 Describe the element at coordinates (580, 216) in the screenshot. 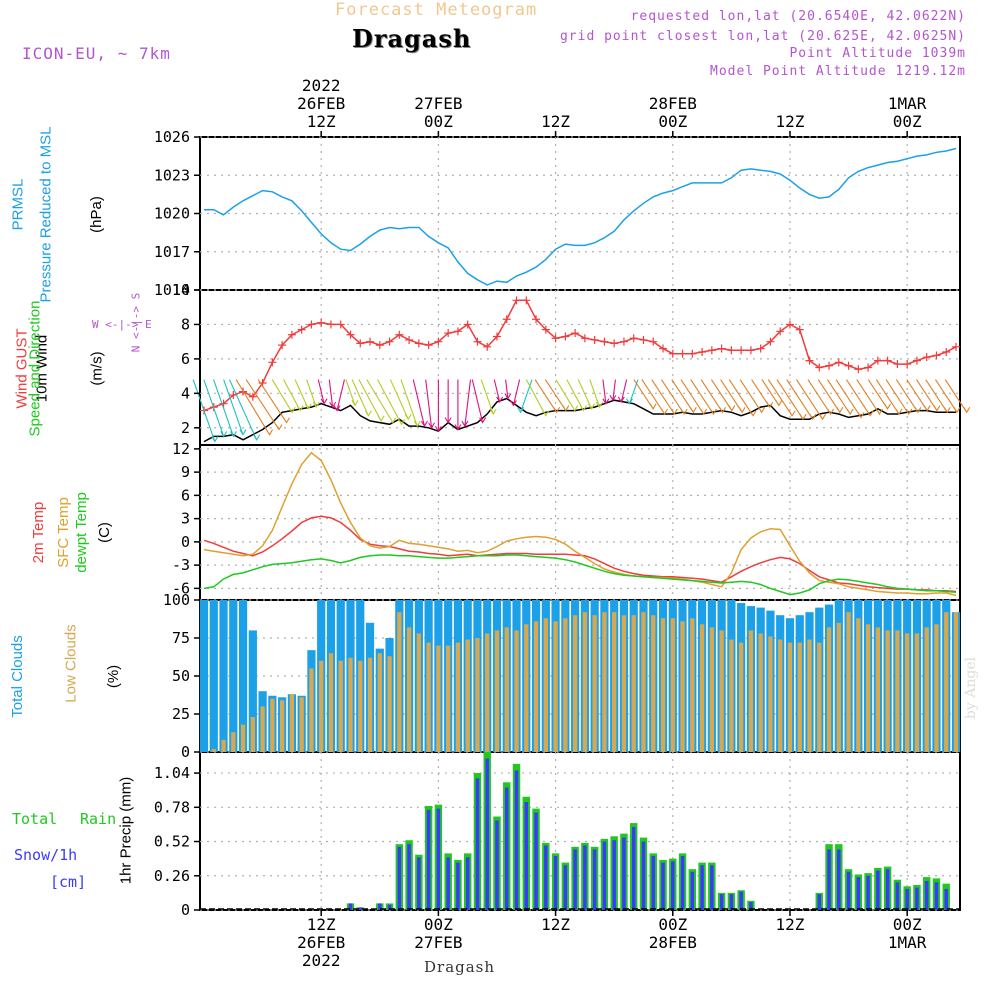

I see `pressure-series-line` at that location.